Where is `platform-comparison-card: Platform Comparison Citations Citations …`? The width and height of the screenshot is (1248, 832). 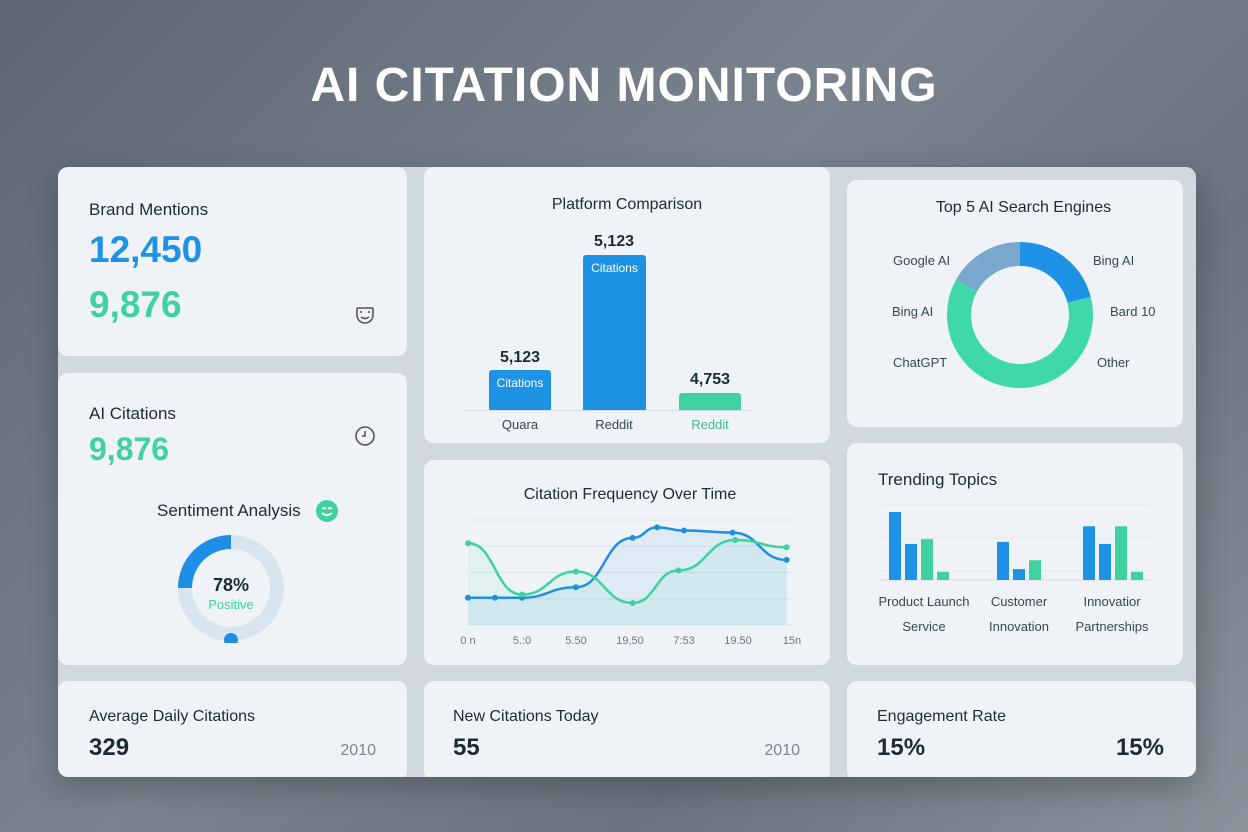 platform-comparison-card: Platform Comparison Citations Citations … is located at coordinates (627, 305).